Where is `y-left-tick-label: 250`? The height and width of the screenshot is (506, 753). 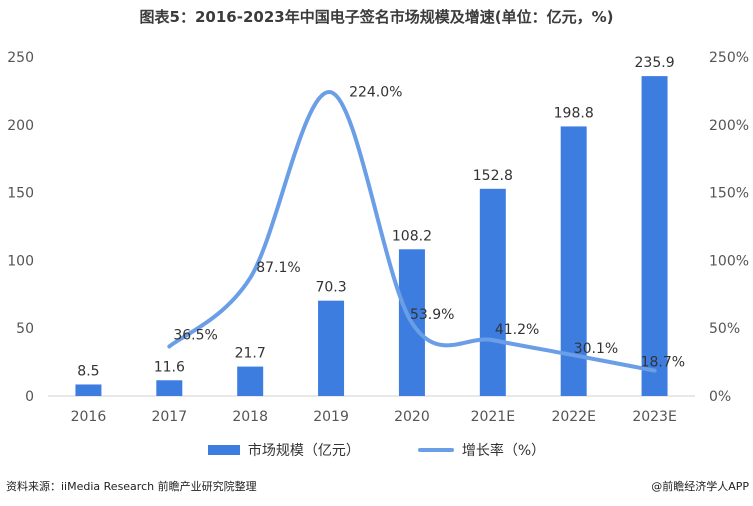
y-left-tick-label: 250 is located at coordinates (20, 58).